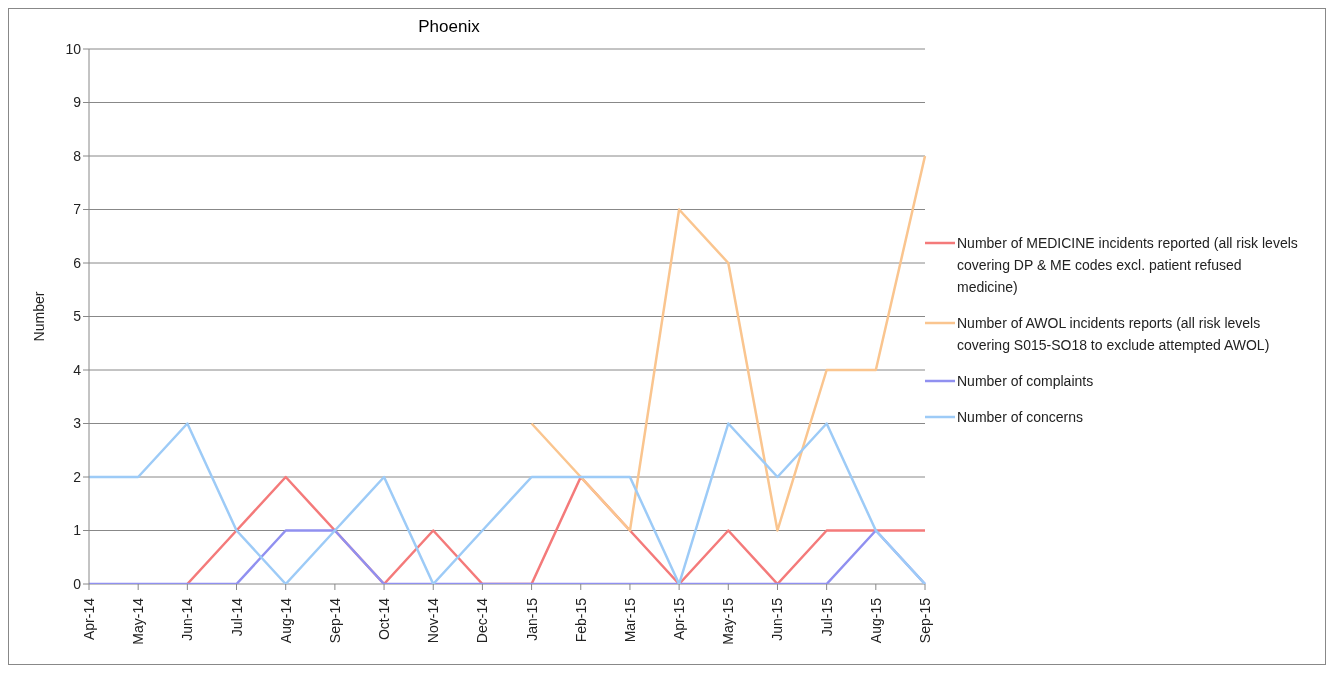 This screenshot has height=675, width=1334. Describe the element at coordinates (449, 27) in the screenshot. I see `chart-title: Phoenix` at that location.